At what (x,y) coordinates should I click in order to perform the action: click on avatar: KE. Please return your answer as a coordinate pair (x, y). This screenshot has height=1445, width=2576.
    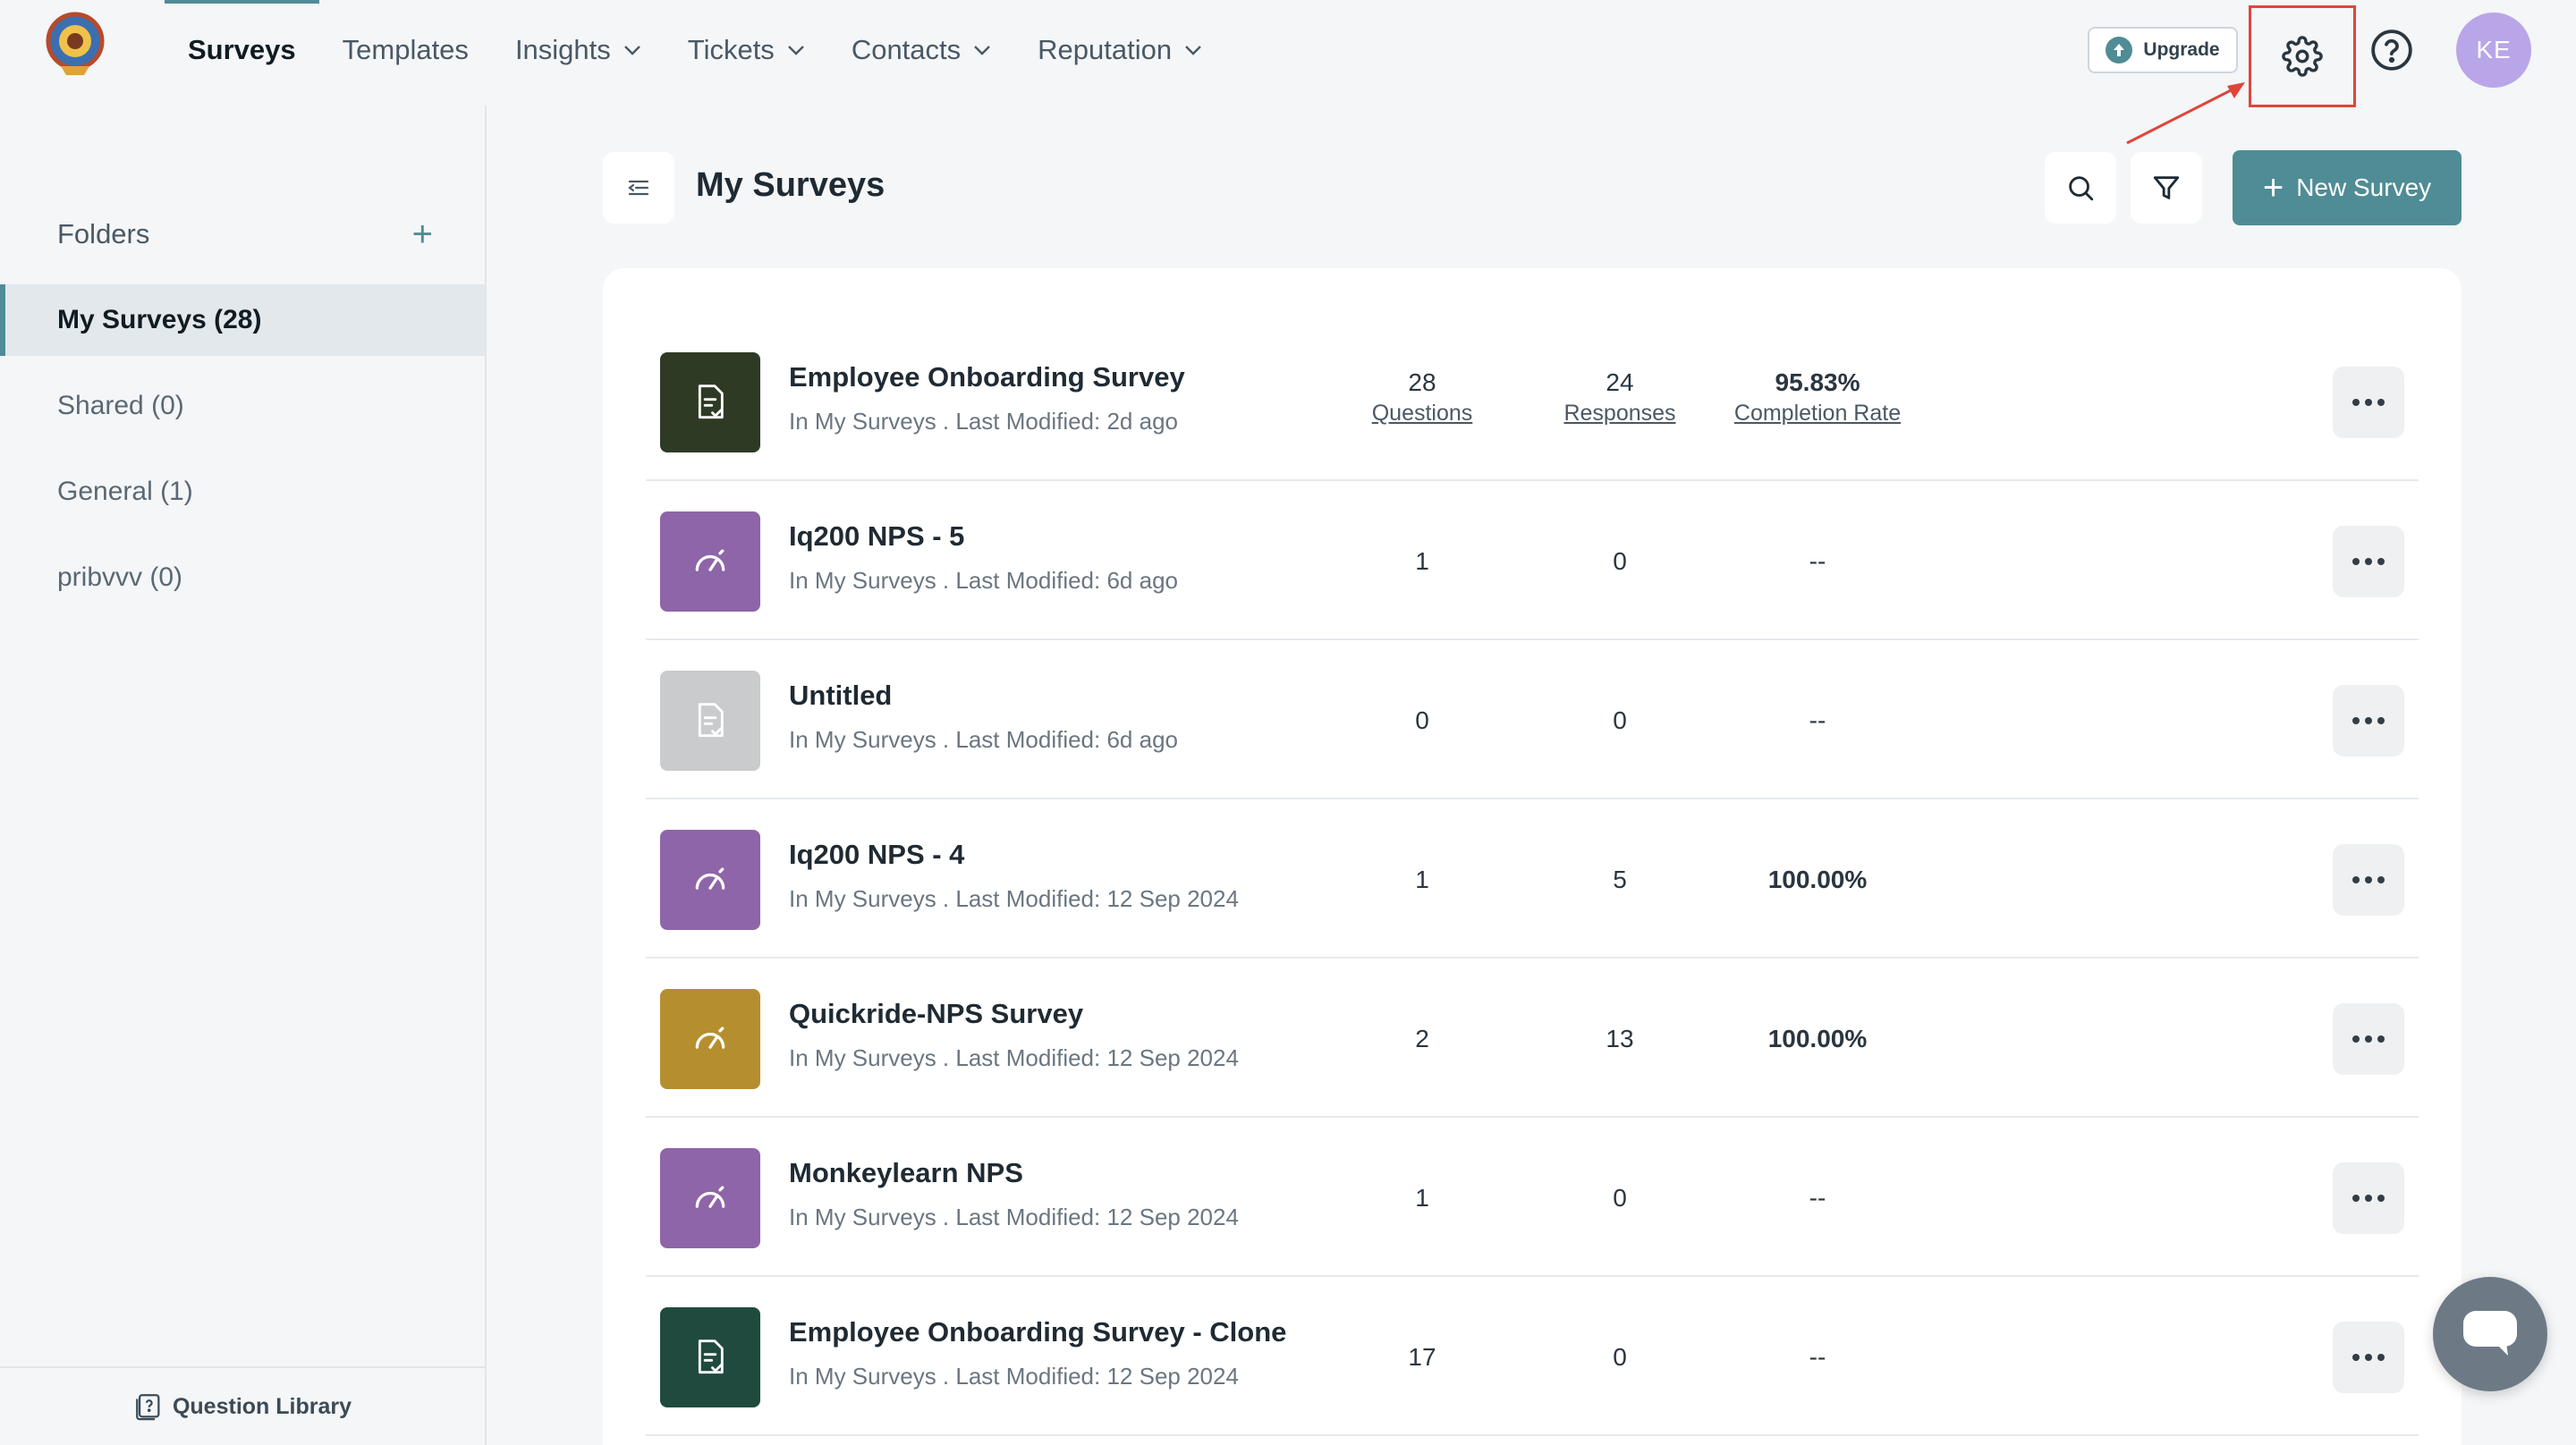
    Looking at the image, I should click on (2493, 50).